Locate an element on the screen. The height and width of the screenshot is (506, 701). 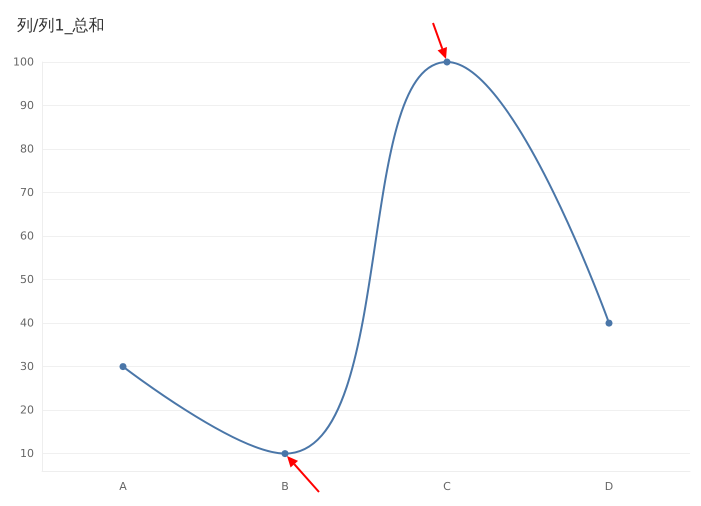
x-tick-label: D is located at coordinates (609, 486).